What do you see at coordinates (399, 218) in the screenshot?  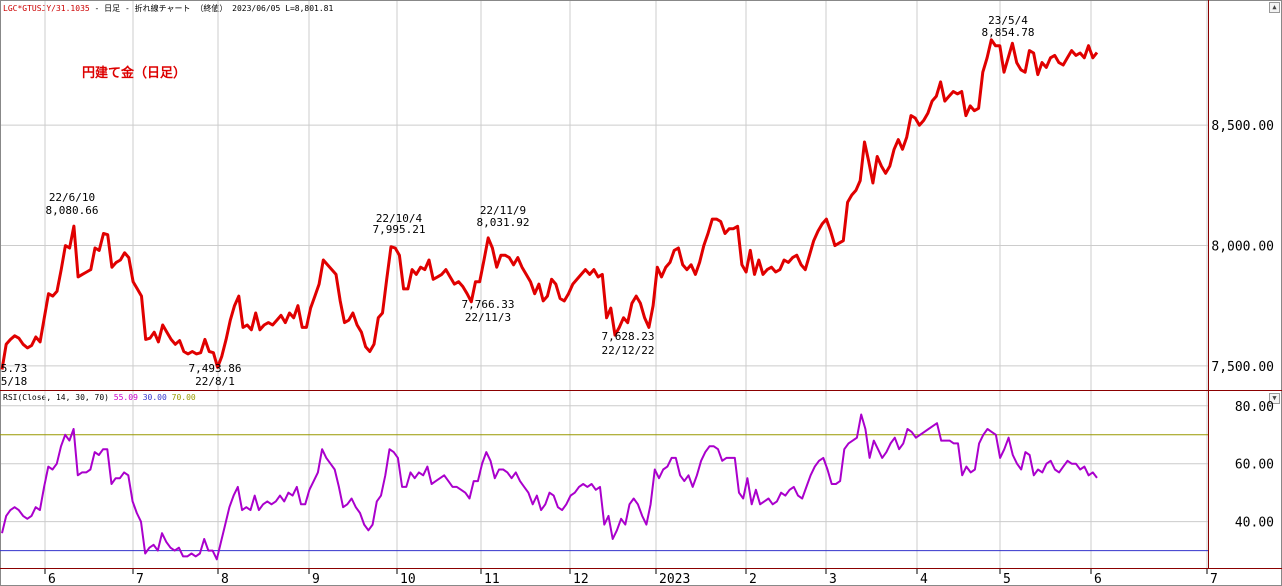 I see `annotation-date: 22/10/4` at bounding box center [399, 218].